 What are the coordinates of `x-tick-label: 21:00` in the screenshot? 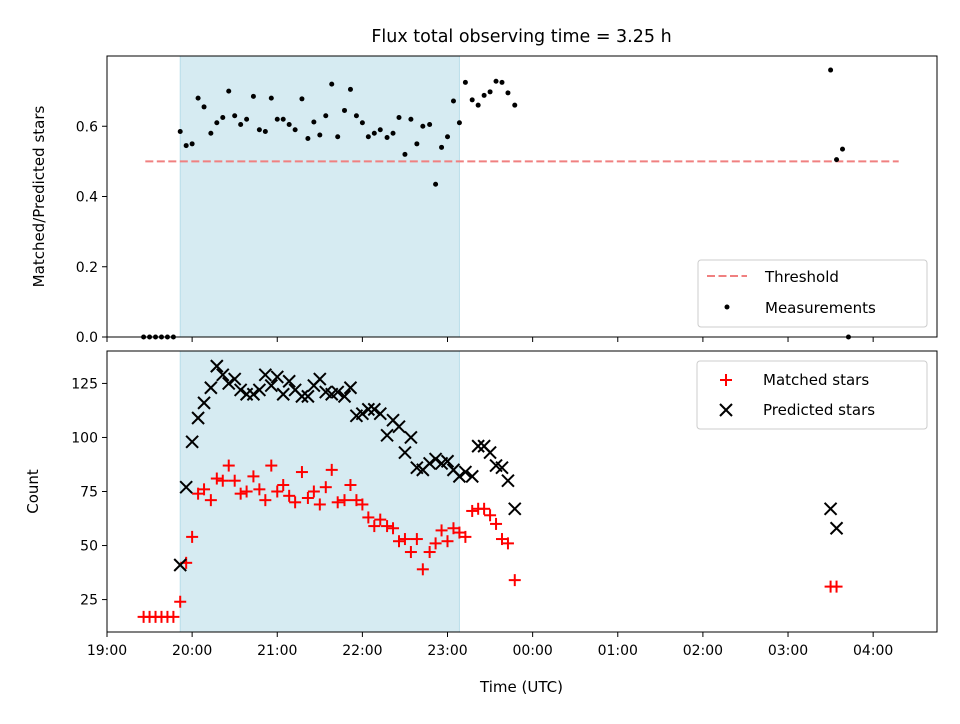 It's located at (277, 651).